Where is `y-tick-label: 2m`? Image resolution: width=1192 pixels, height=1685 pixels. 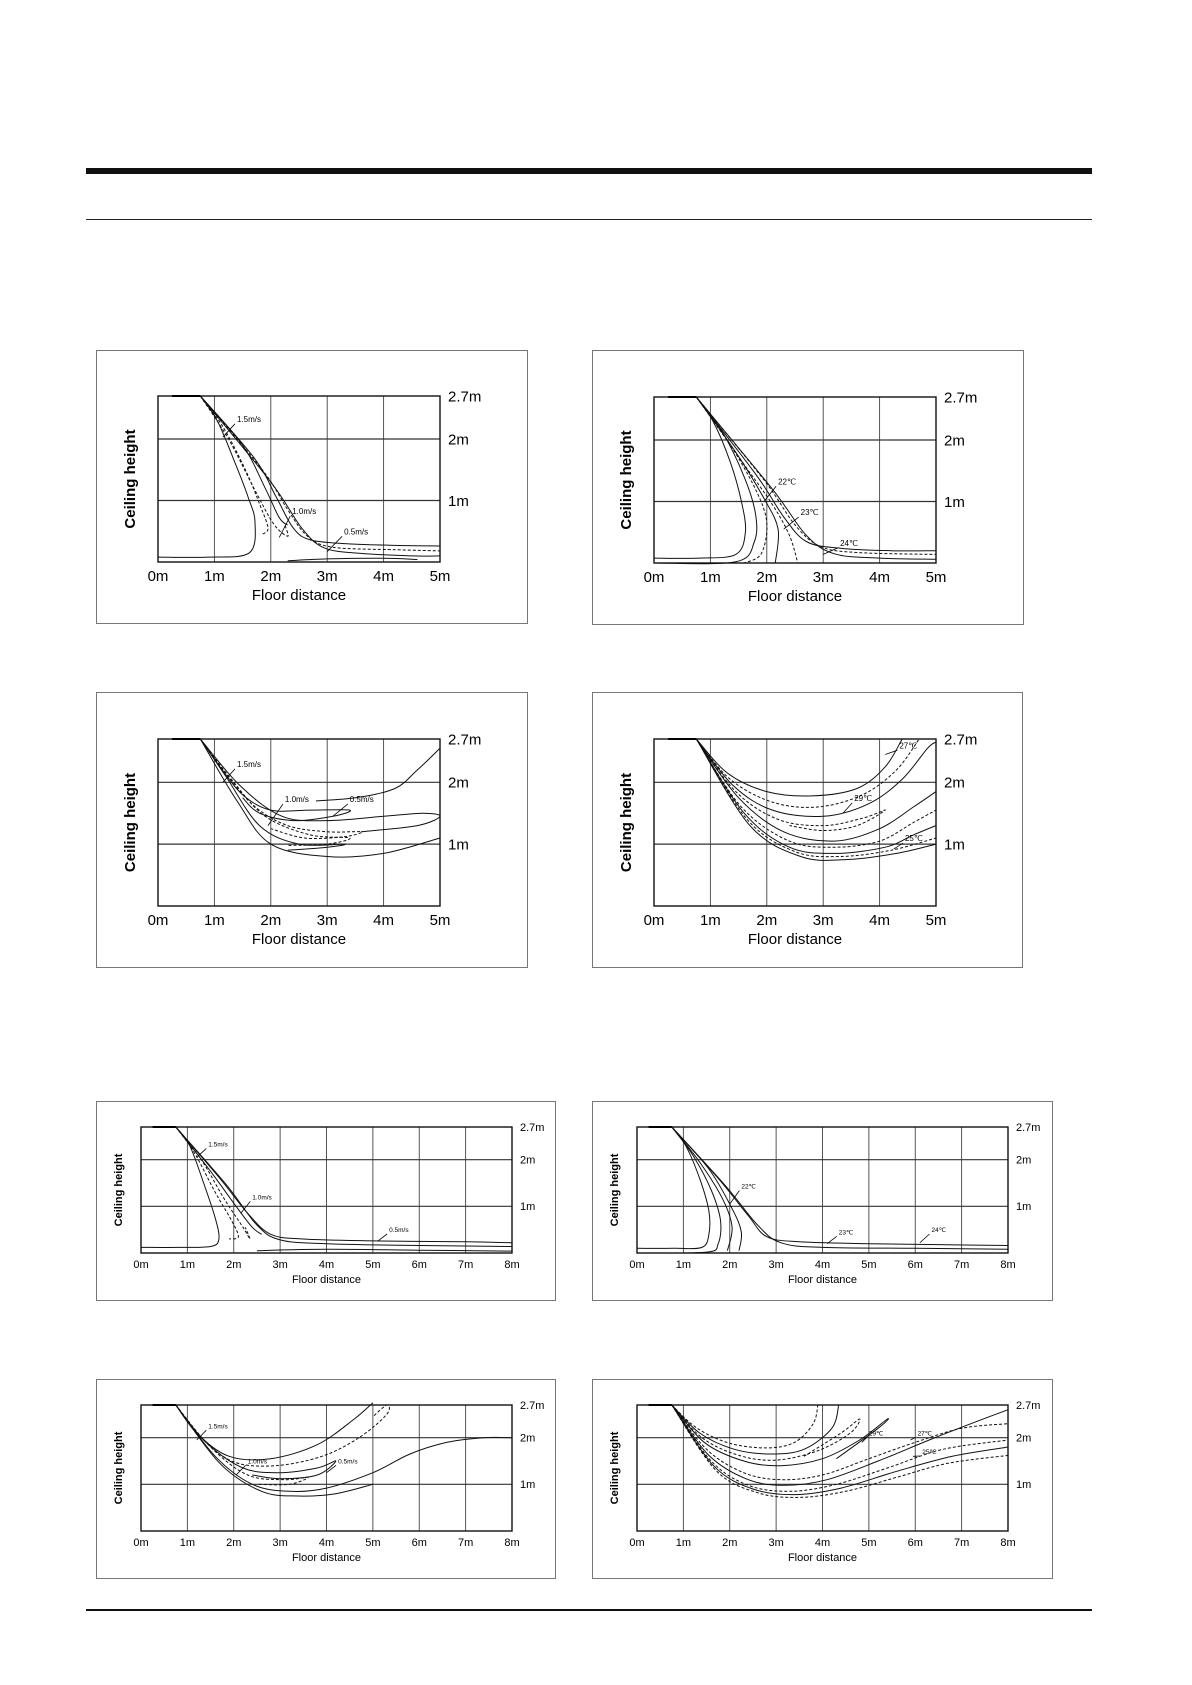 y-tick-label: 2m is located at coordinates (1023, 1161).